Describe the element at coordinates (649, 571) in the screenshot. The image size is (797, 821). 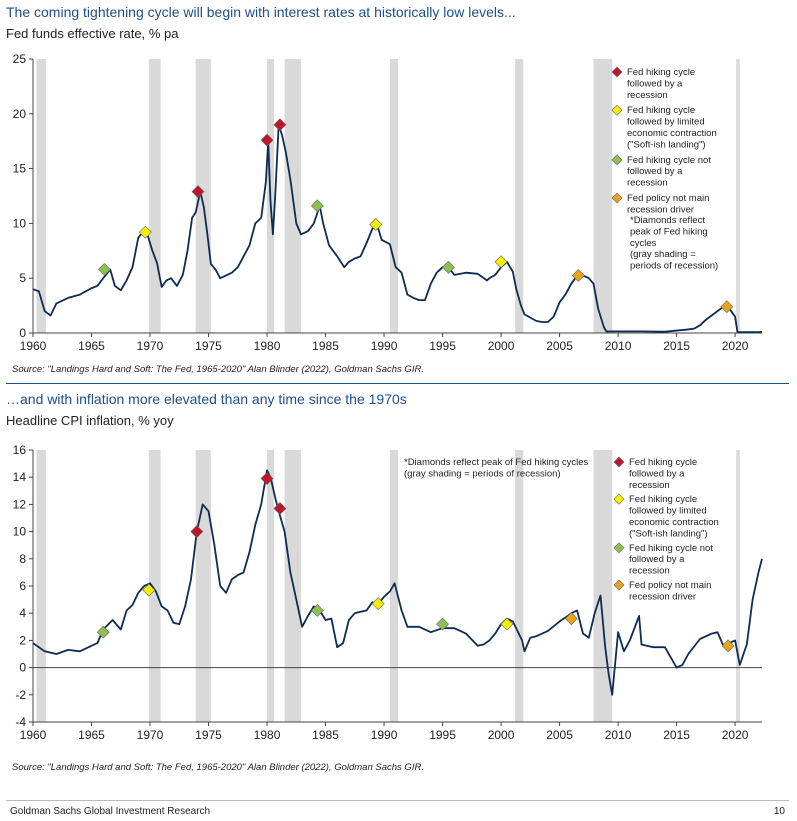
I see `chart2-legend-text: recession` at that location.